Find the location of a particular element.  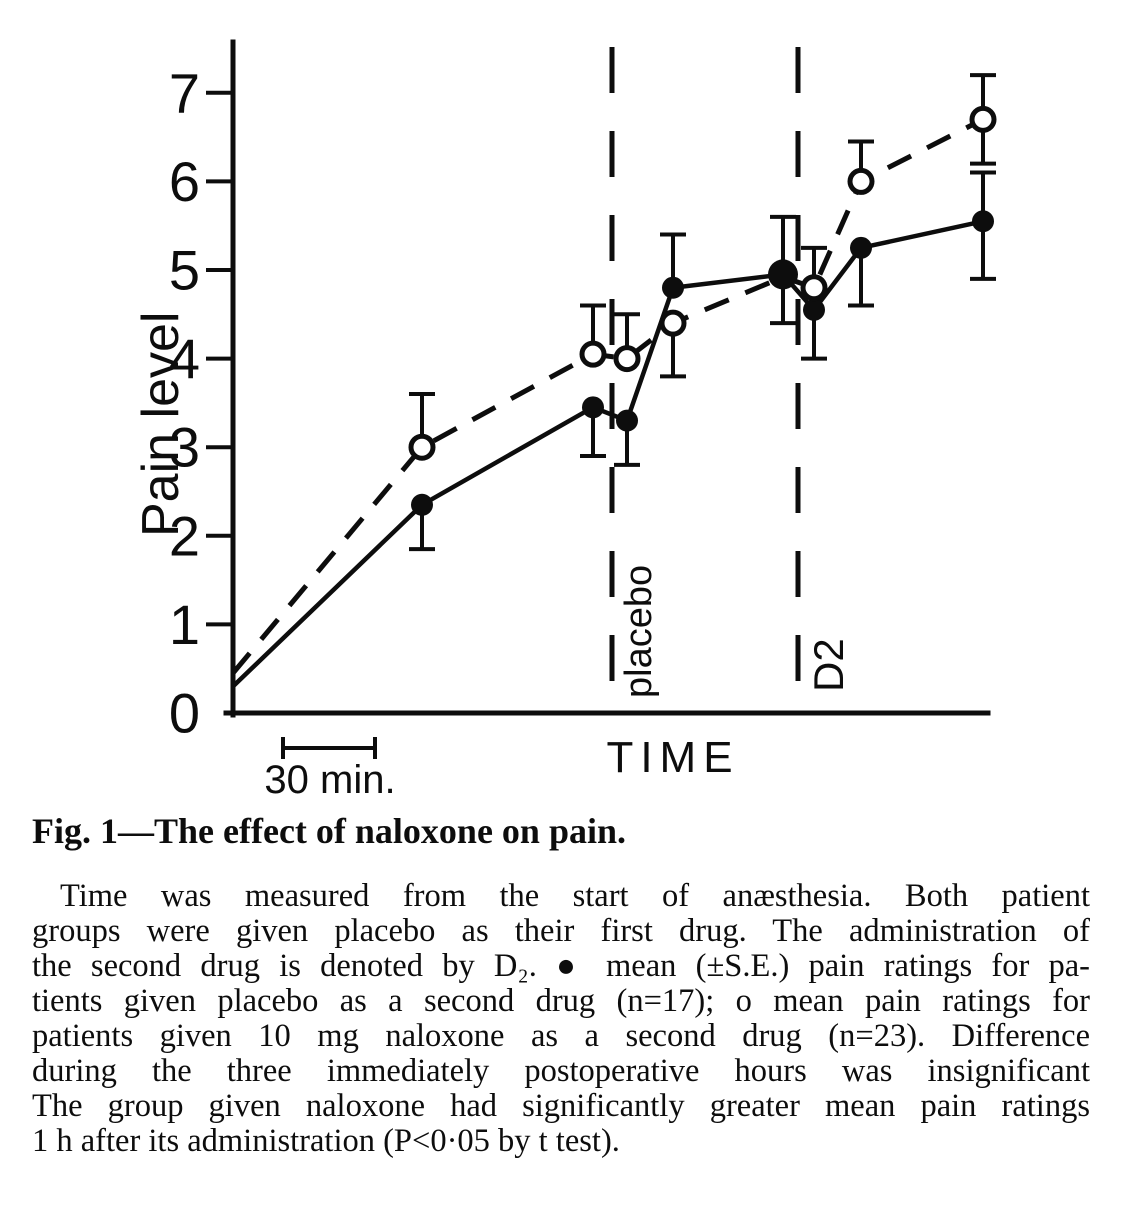

event-label-d2: D2 is located at coordinates (828, 665).